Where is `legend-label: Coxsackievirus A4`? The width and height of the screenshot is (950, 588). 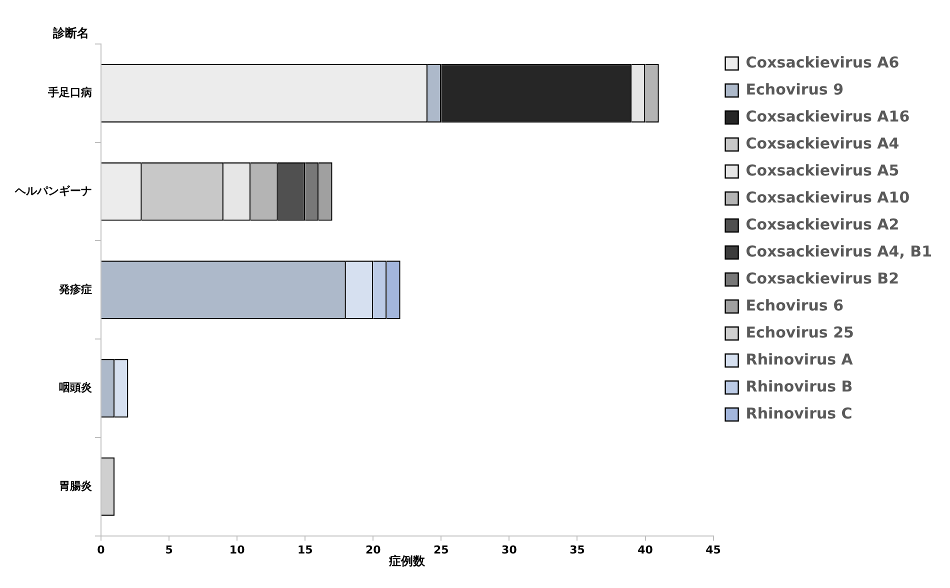
legend-label: Coxsackievirus A4 is located at coordinates (823, 143).